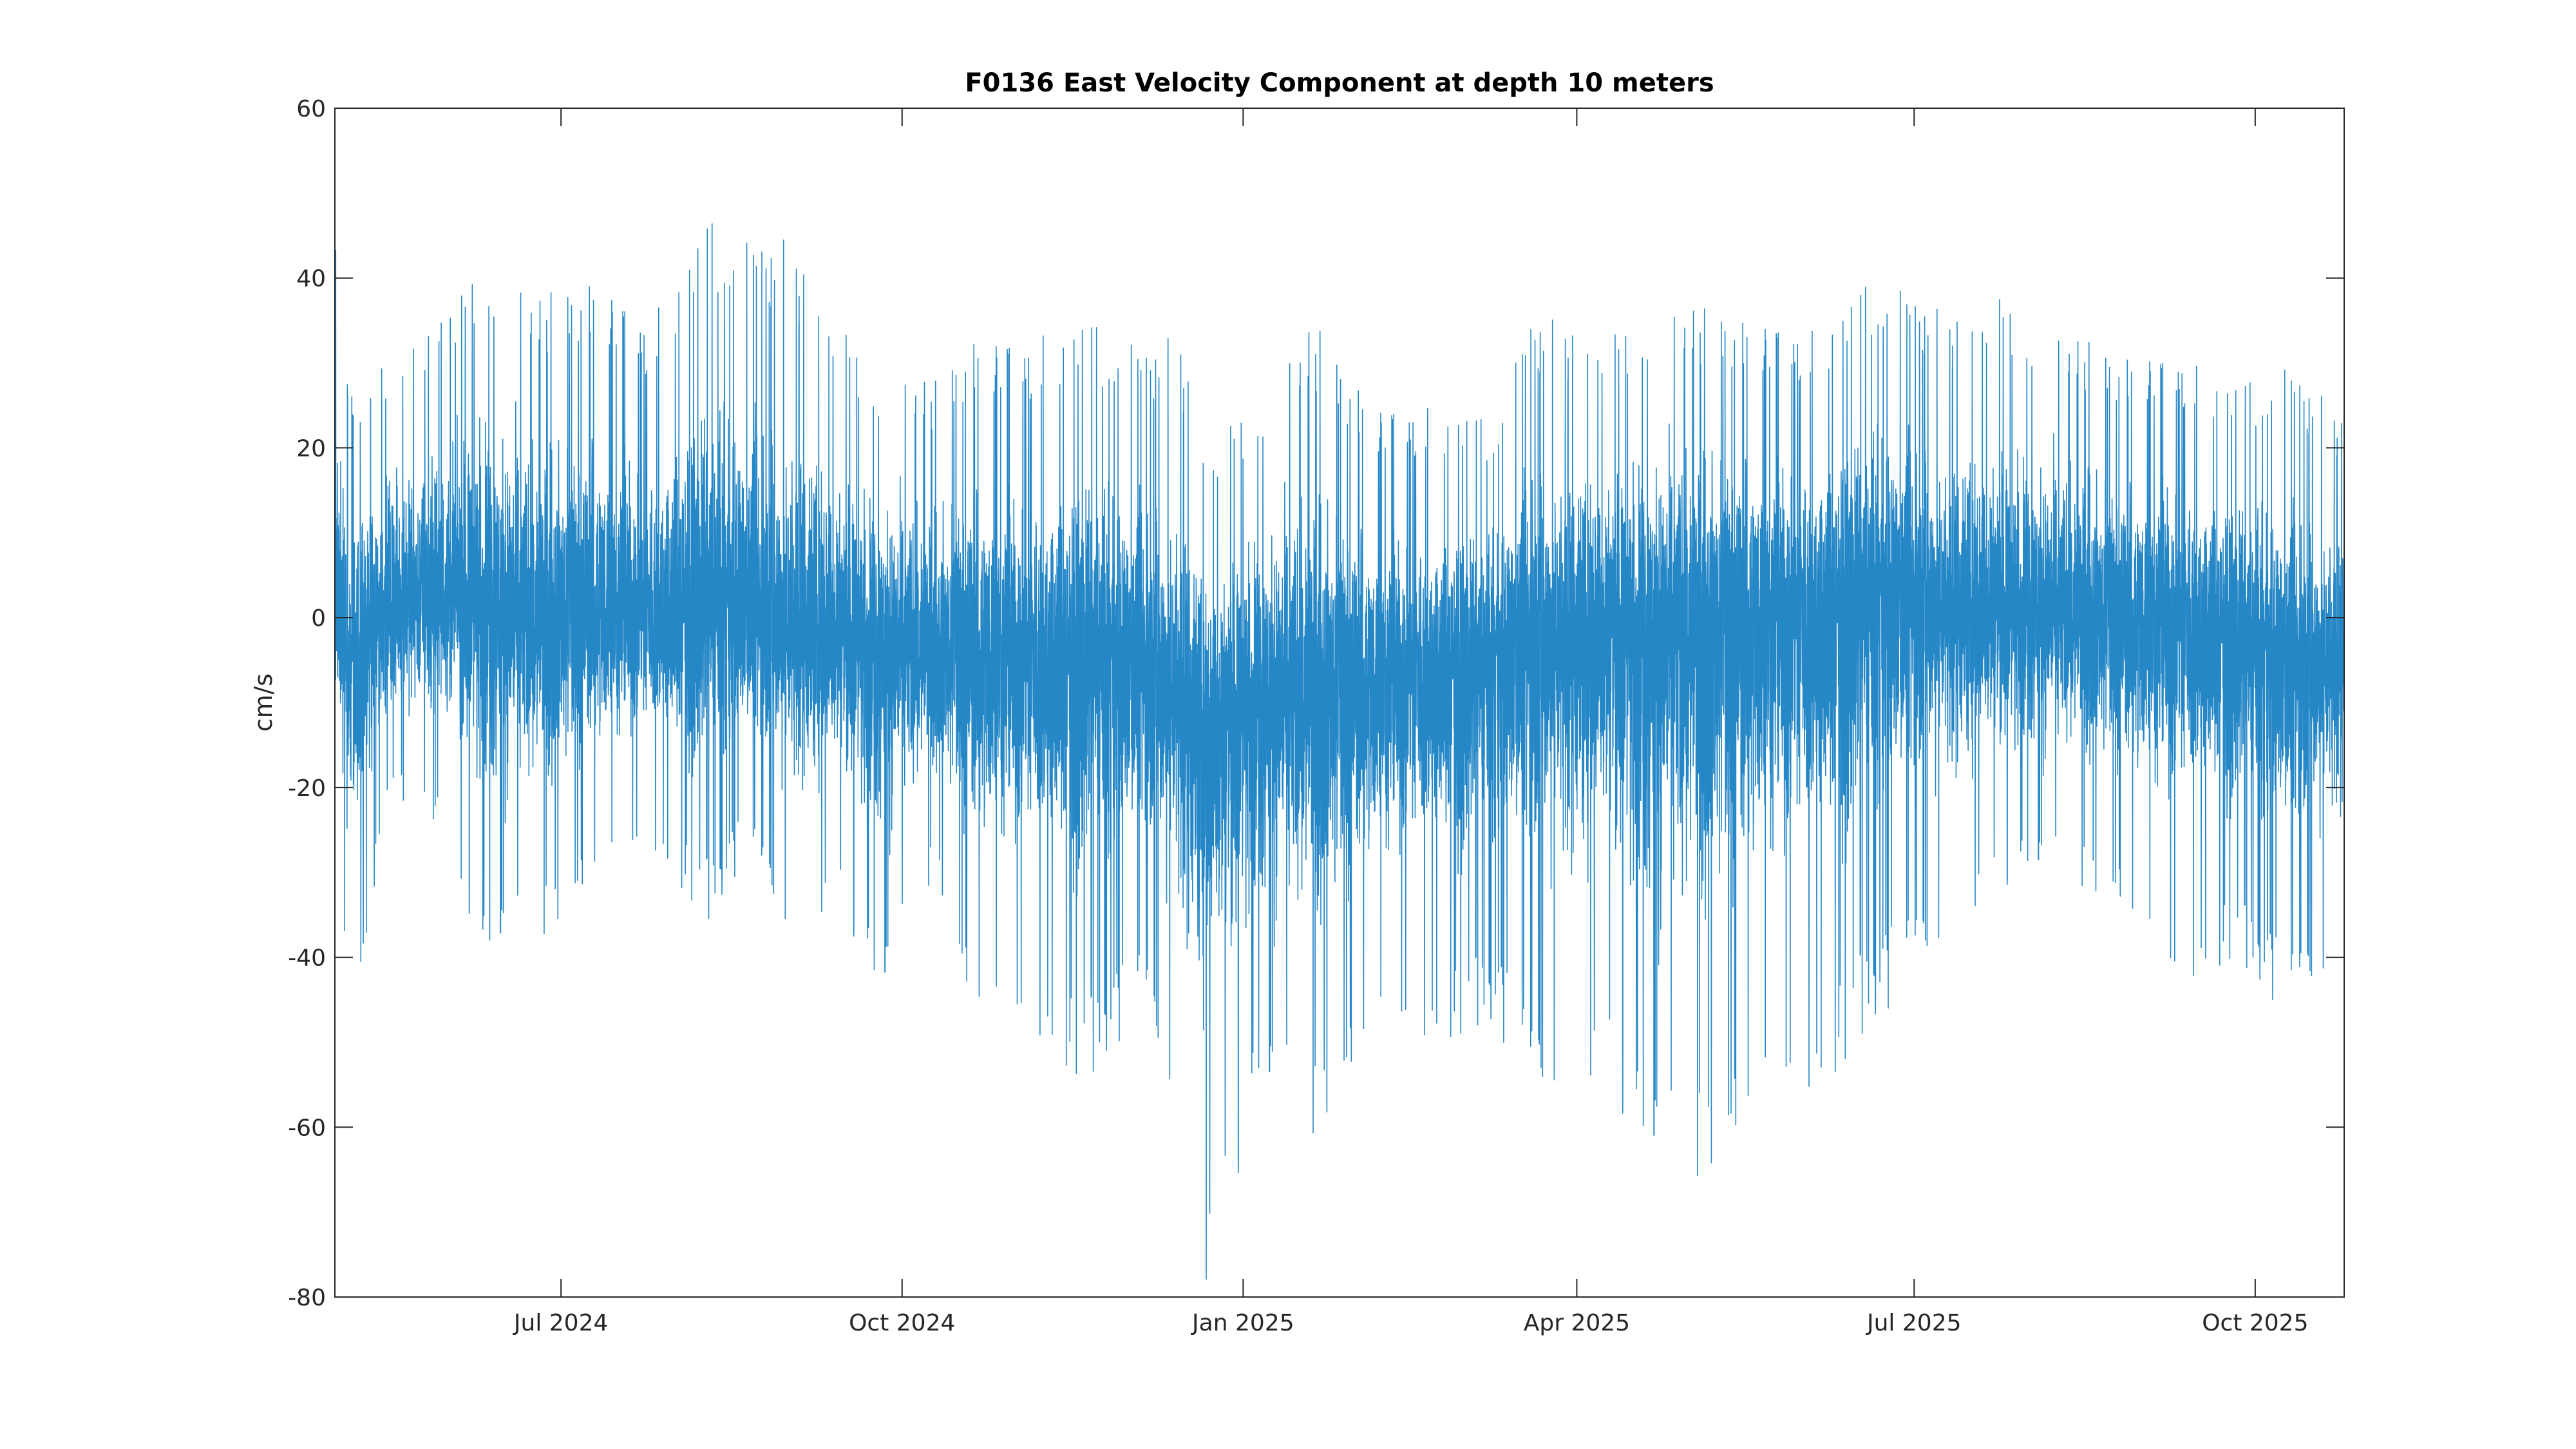 Image resolution: width=2576 pixels, height=1449 pixels. What do you see at coordinates (307, 1128) in the screenshot?
I see `y-tick-label: -60` at bounding box center [307, 1128].